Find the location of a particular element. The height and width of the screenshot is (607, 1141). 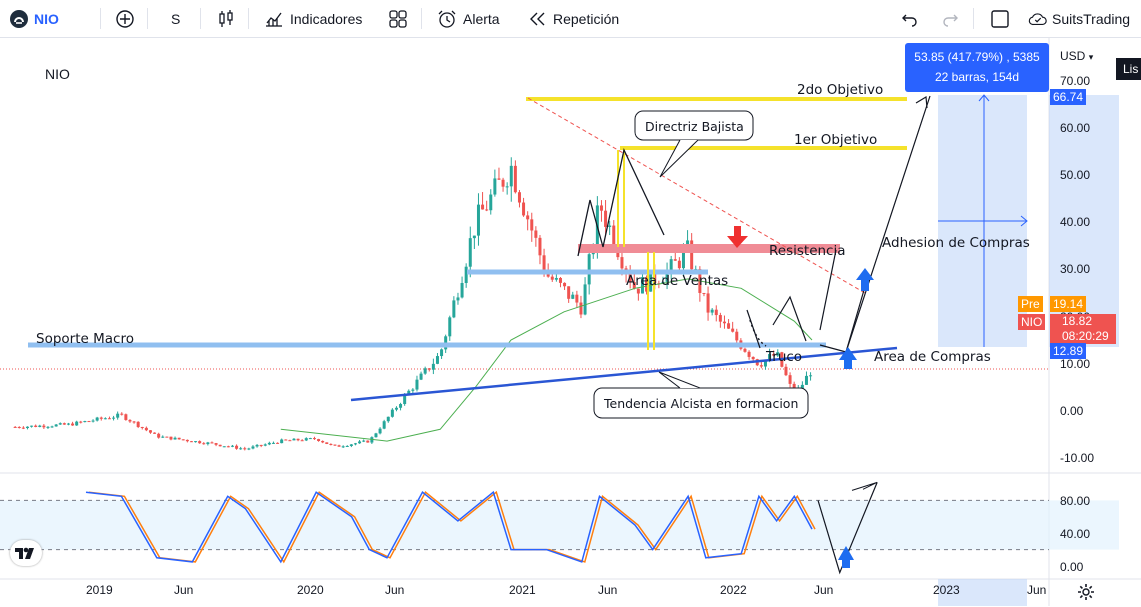

interval-button: S is located at coordinates (175, 18).